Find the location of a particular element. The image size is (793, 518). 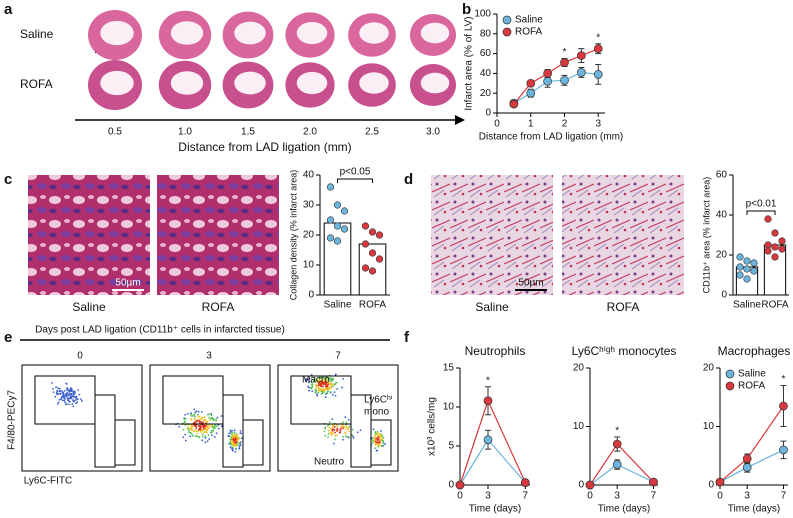

y-axis-label: CD11b⁺ area (% infarct area) is located at coordinates (706, 235).